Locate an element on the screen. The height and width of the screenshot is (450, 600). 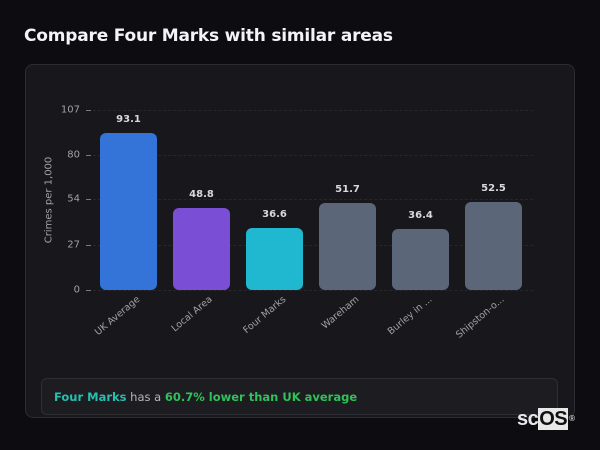
logo-text-os: OS is located at coordinates (553, 419).